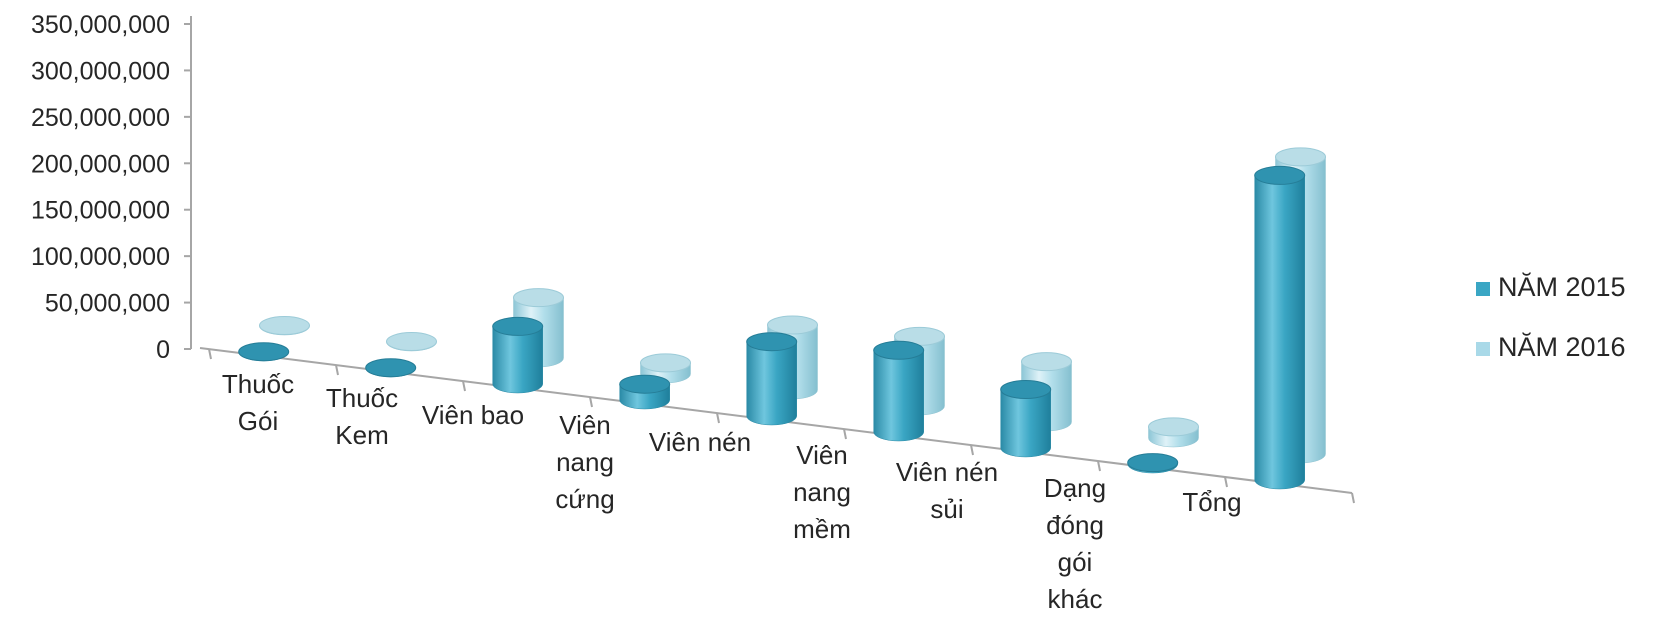 The width and height of the screenshot is (1653, 638). What do you see at coordinates (100, 211) in the screenshot?
I see `y-tick-label: 150,000,000` at bounding box center [100, 211].